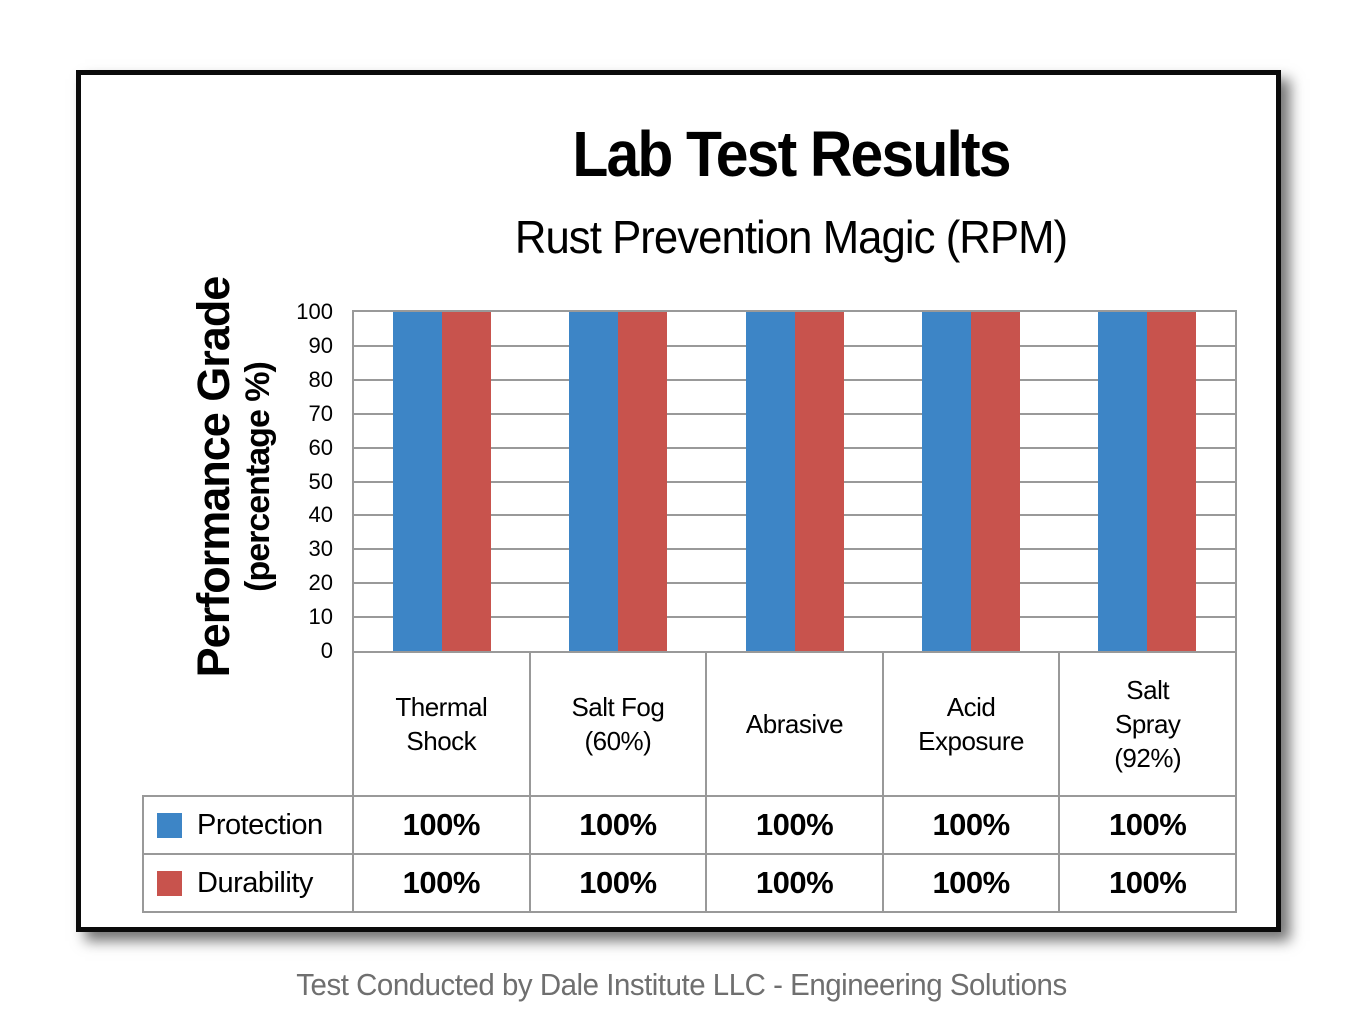 The width and height of the screenshot is (1363, 1027). I want to click on legend-cell-protection: Protection, so click(248, 825).